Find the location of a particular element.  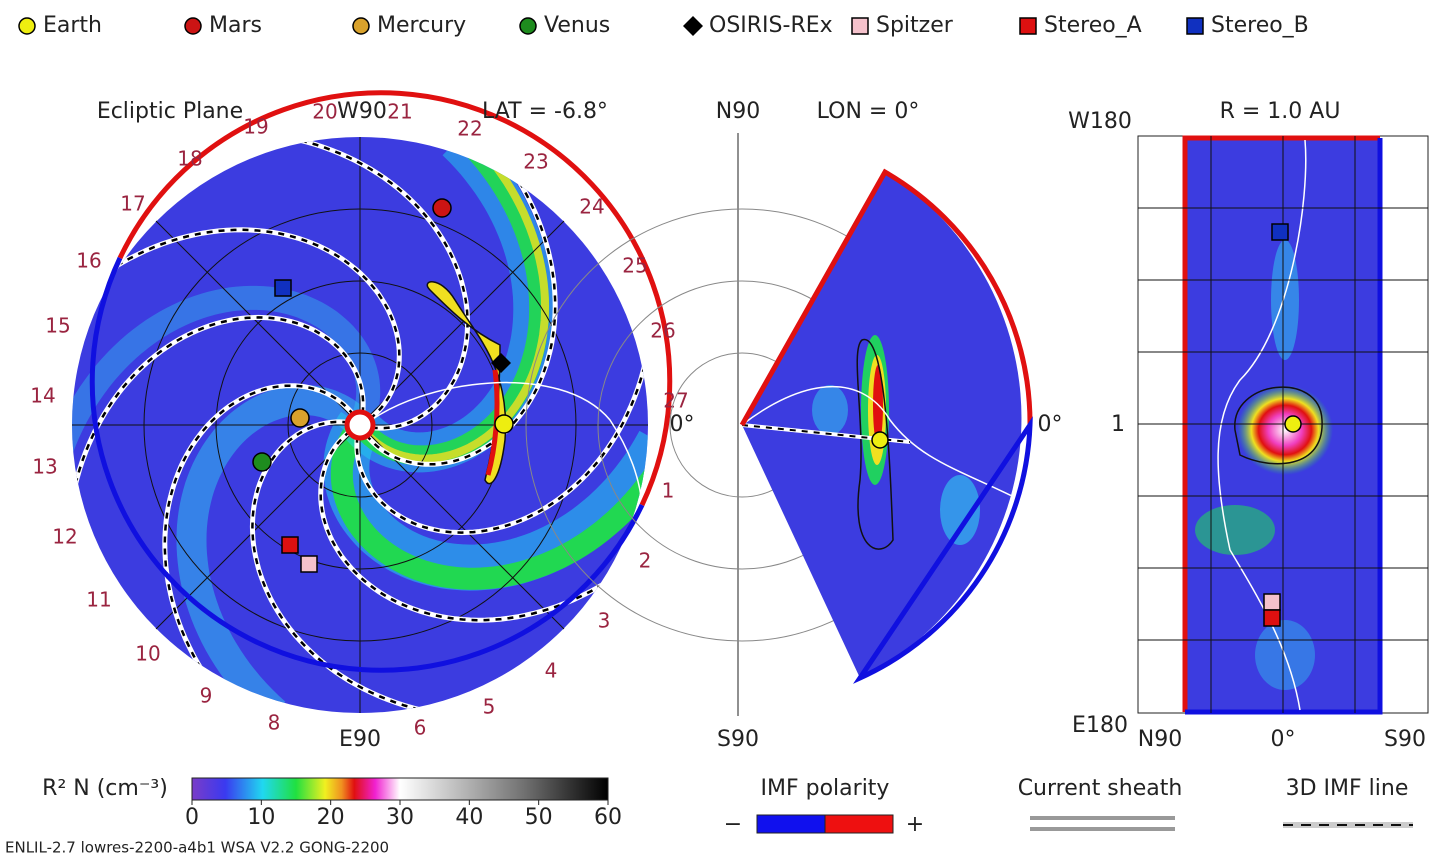

clock-label: 27 is located at coordinates (675, 401).